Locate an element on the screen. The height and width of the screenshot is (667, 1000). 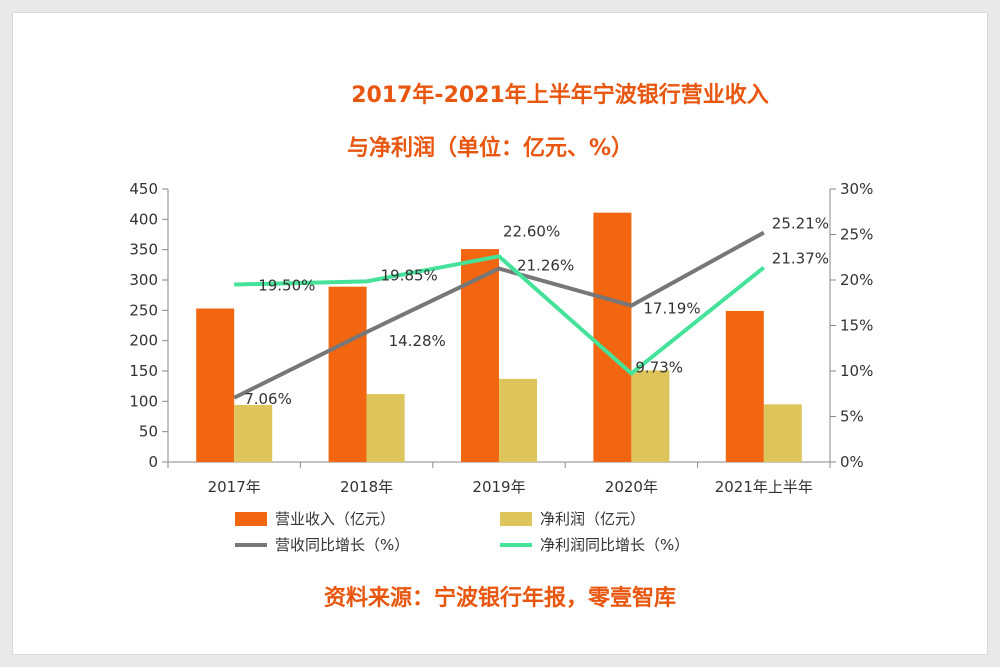
label-net-profit-growth: 22.60% is located at coordinates (531, 231).